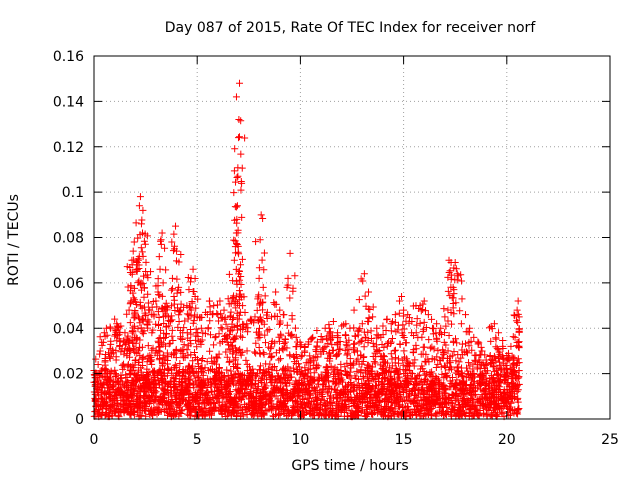  What do you see at coordinates (349, 466) in the screenshot?
I see `x-axis-label: GPS time / hours` at bounding box center [349, 466].